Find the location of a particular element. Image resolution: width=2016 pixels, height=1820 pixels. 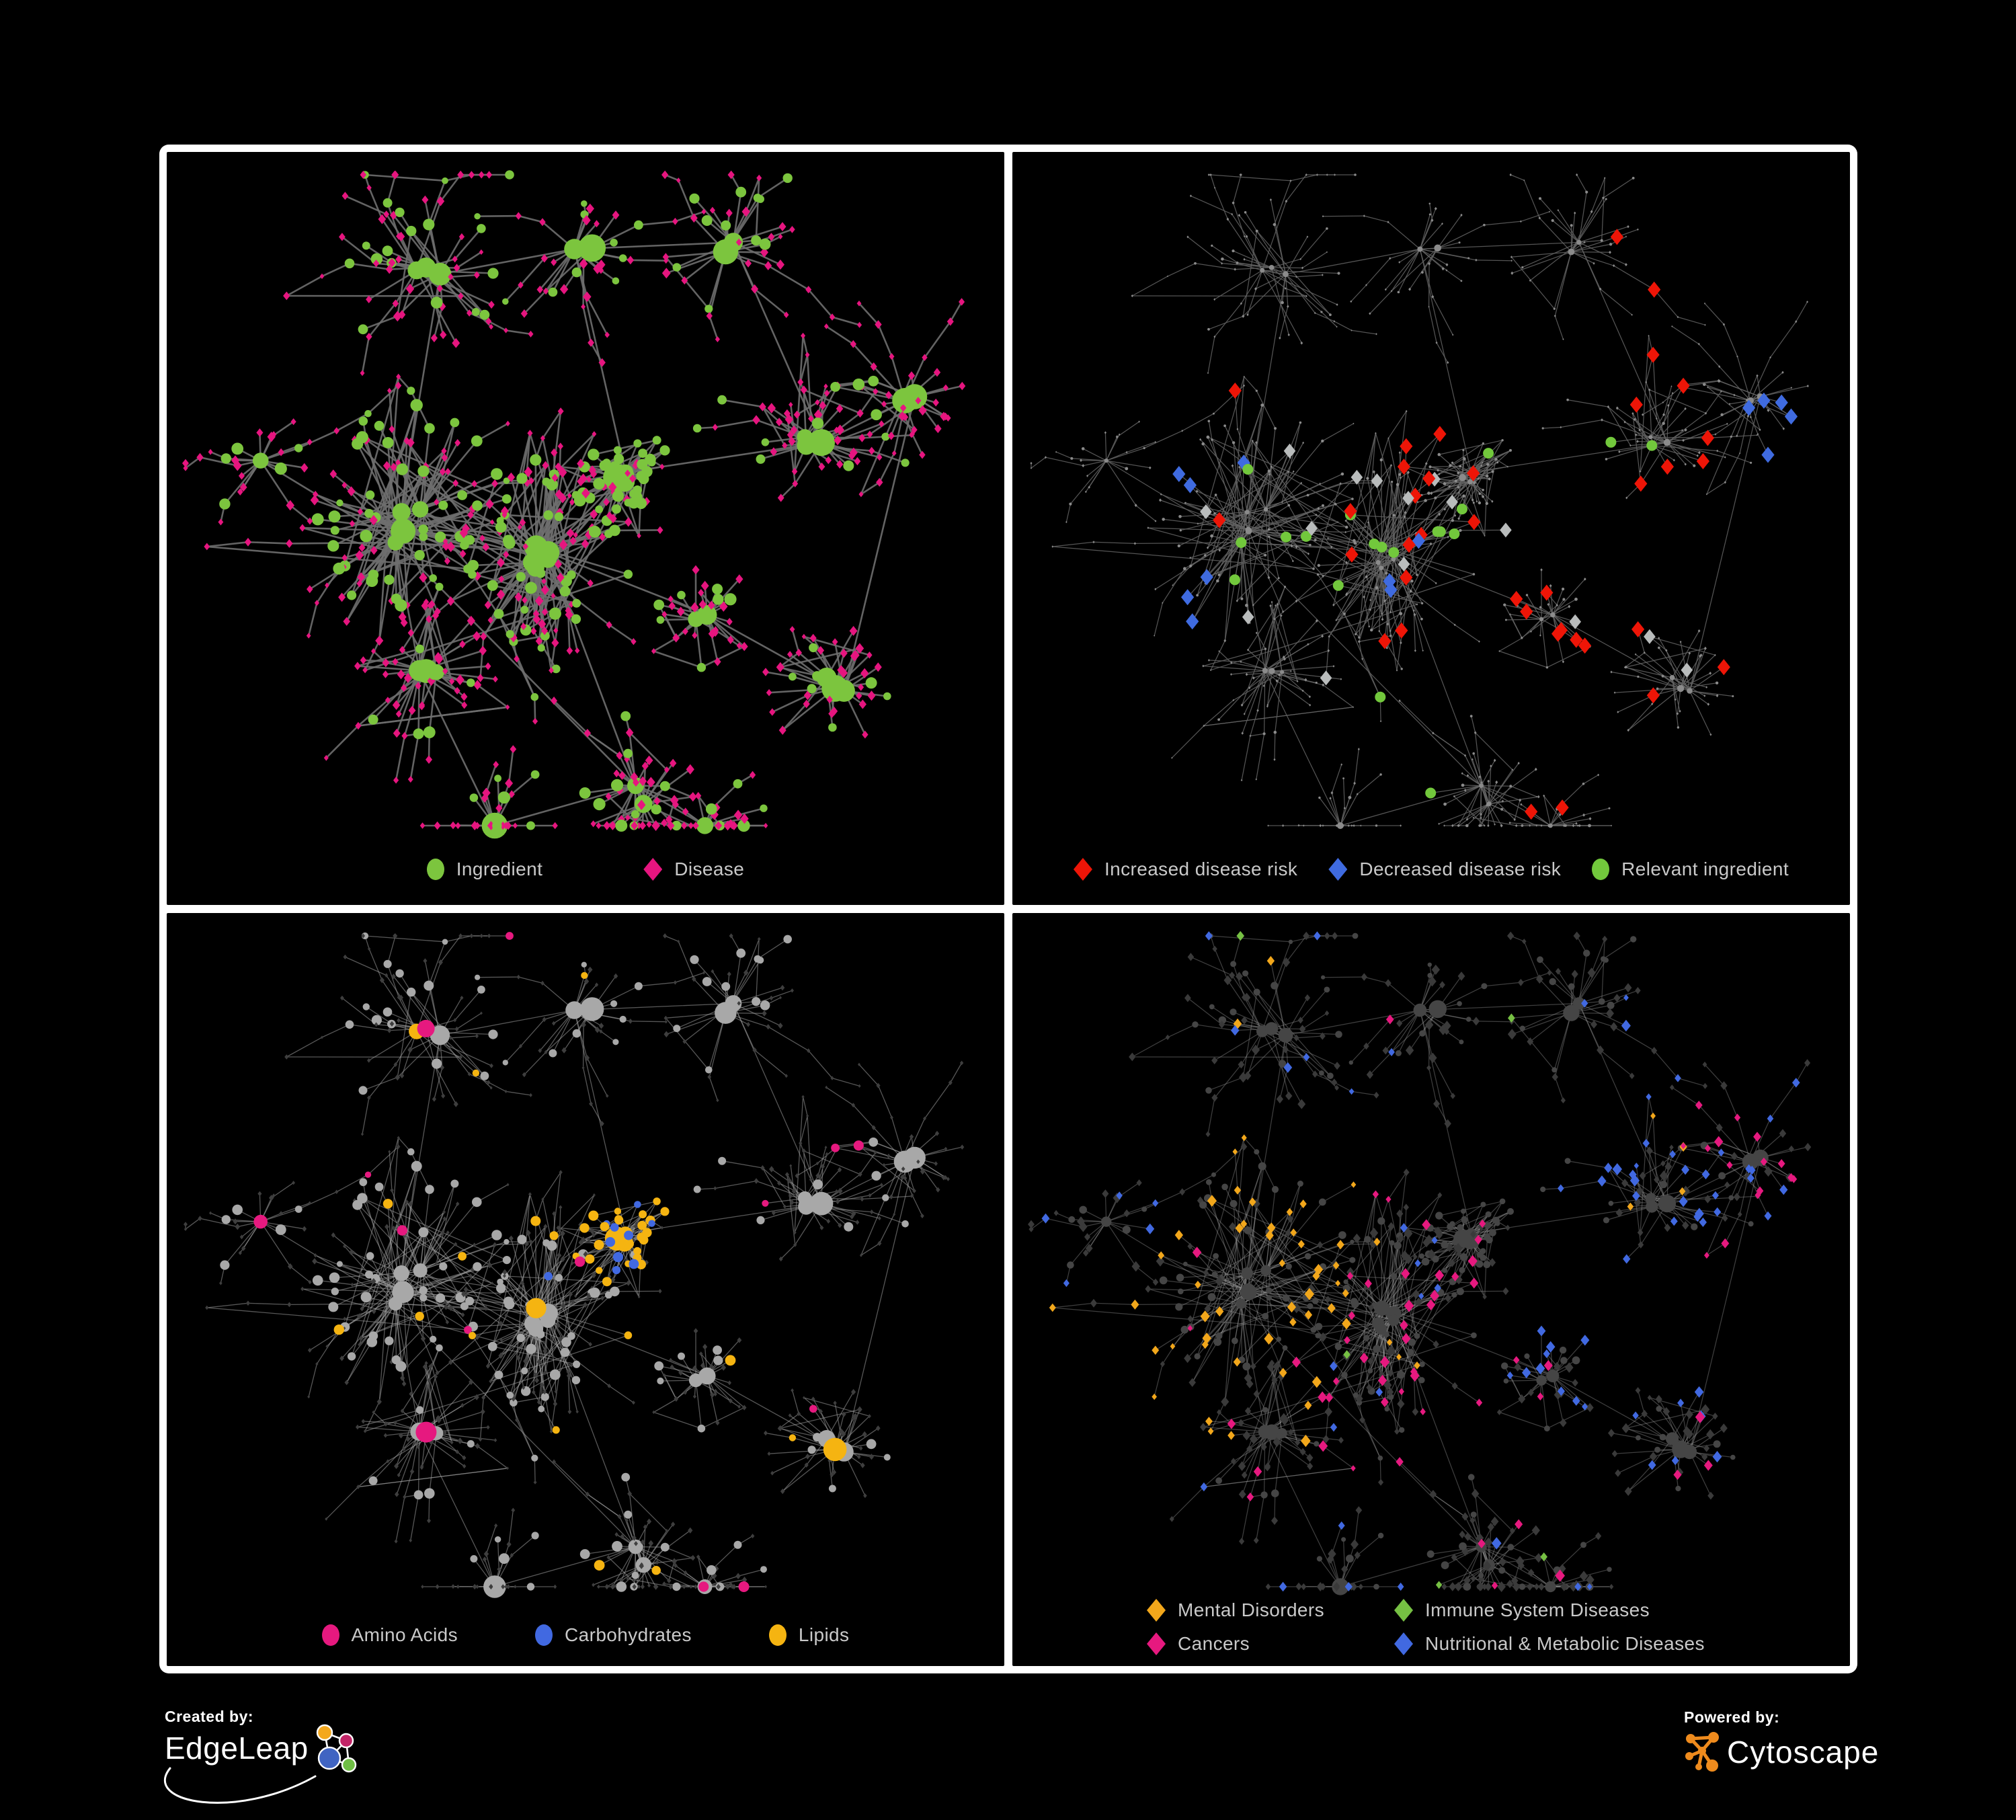

legend-item-mental-disorders: Mental Disorders is located at coordinates (1270, 1610).